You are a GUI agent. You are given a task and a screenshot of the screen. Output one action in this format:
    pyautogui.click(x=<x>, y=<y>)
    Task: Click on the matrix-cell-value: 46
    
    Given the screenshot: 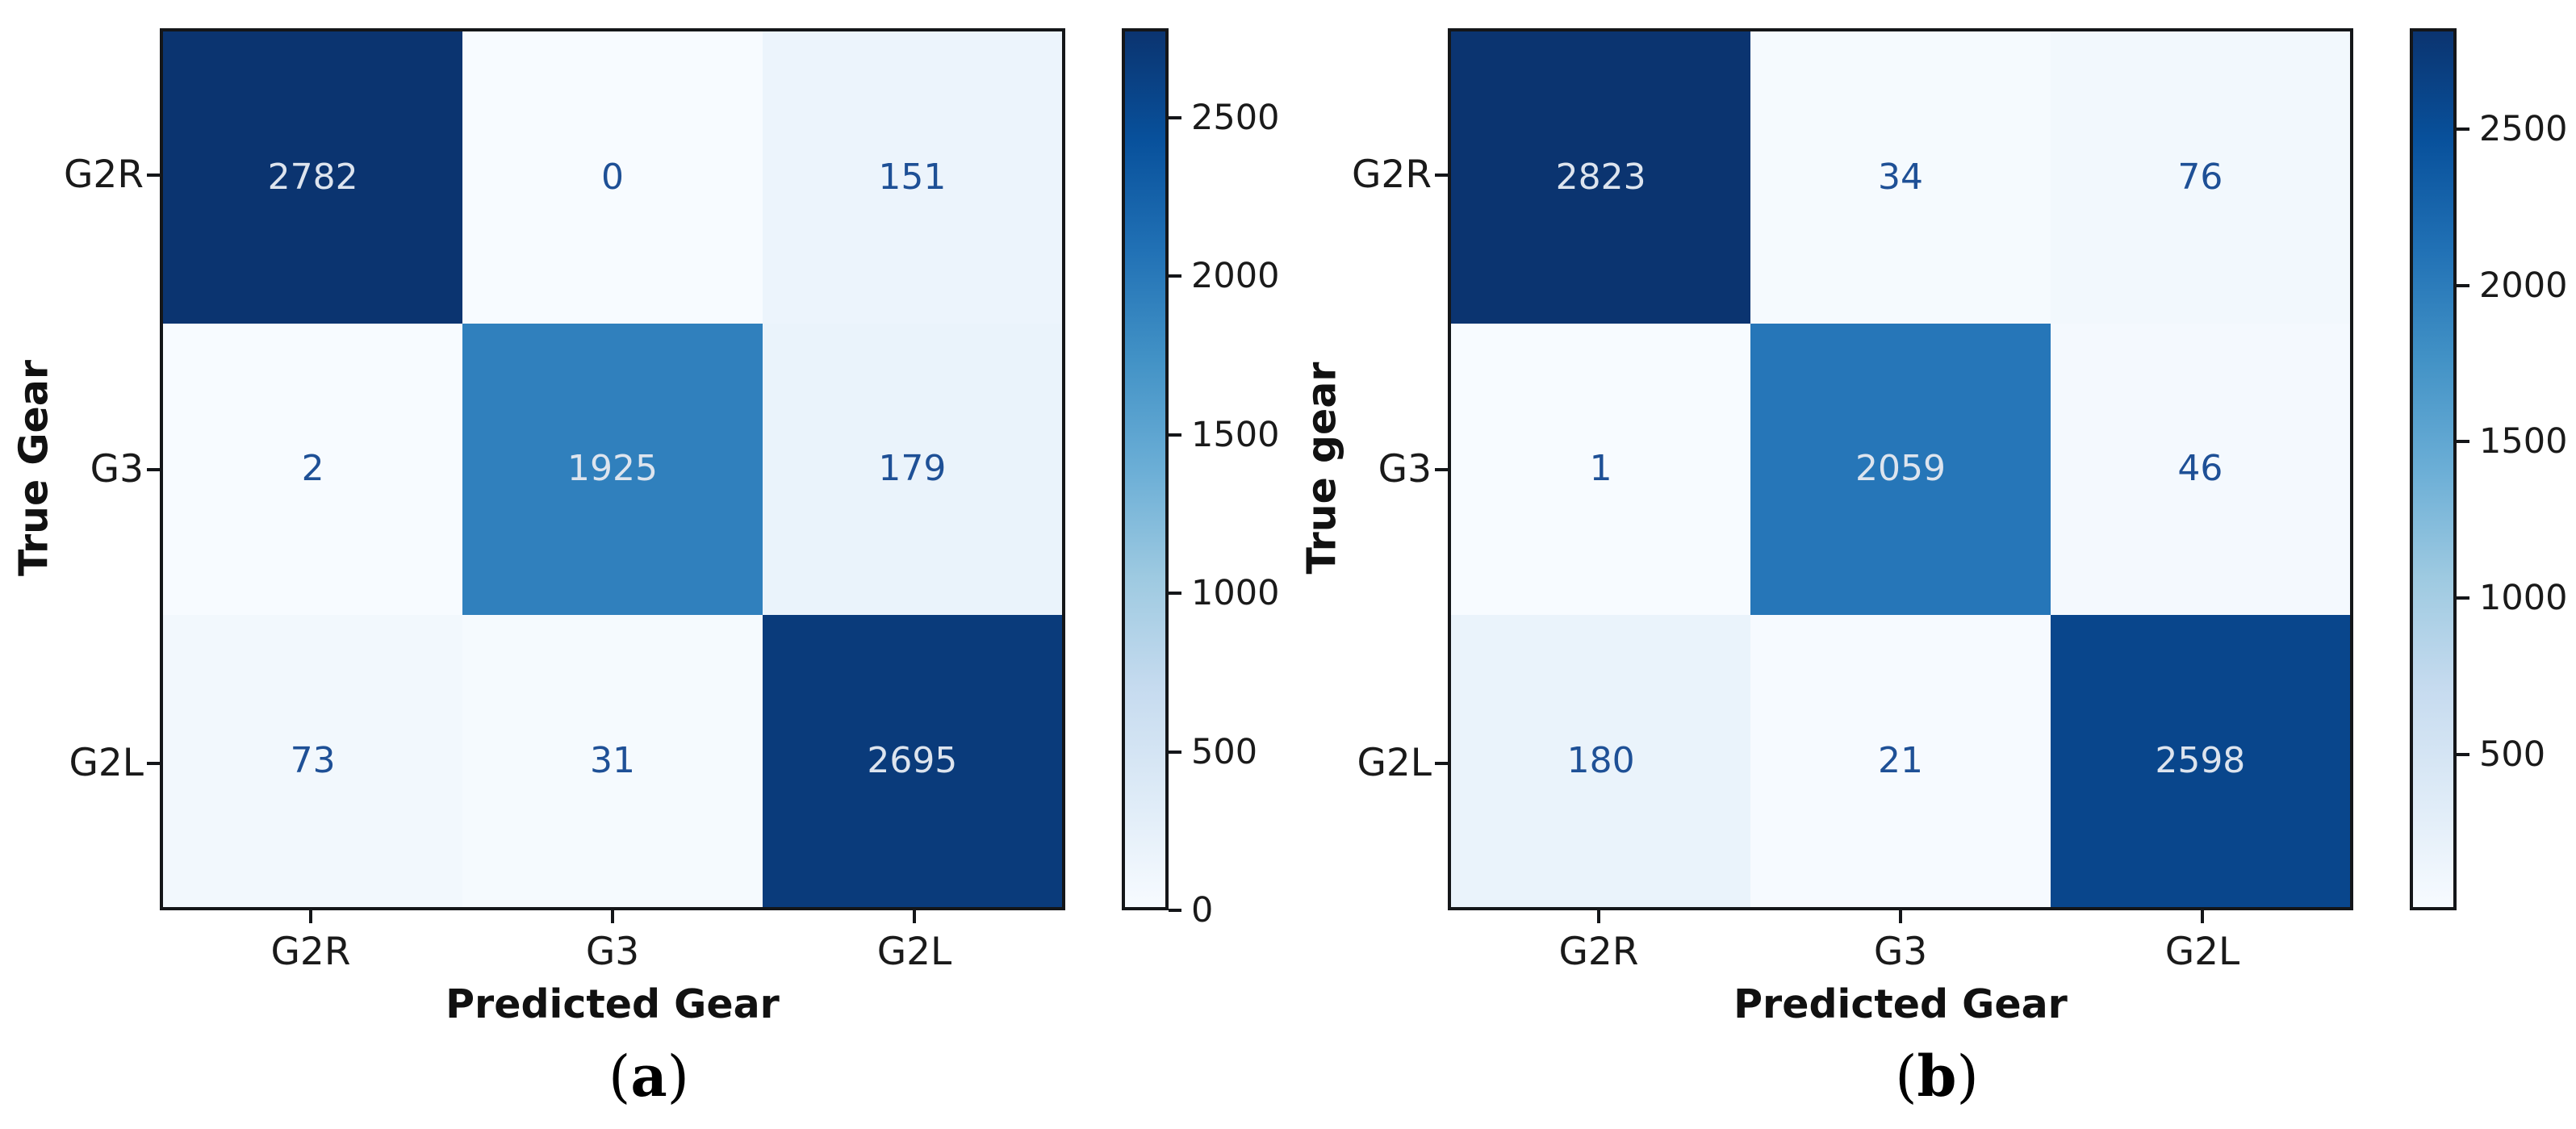 What is the action you would take?
    pyautogui.click(x=2200, y=469)
    